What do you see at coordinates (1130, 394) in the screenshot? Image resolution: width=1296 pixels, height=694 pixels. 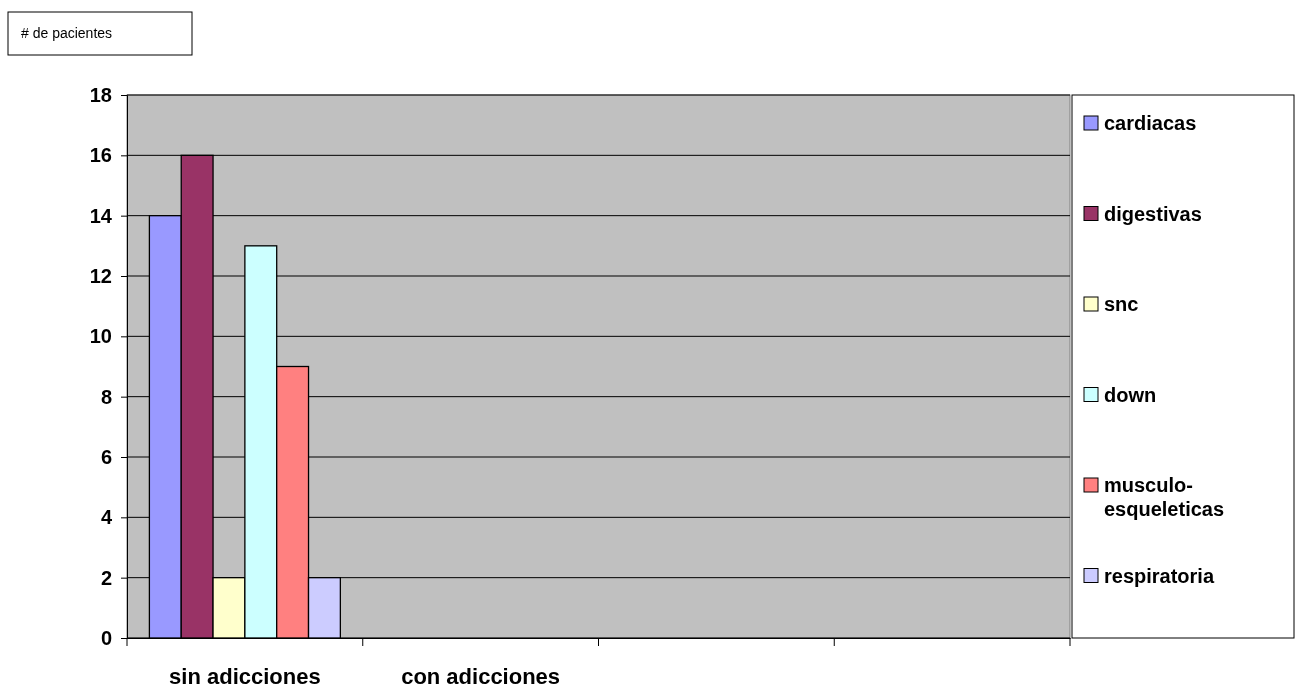 I see `legend-label: down` at bounding box center [1130, 394].